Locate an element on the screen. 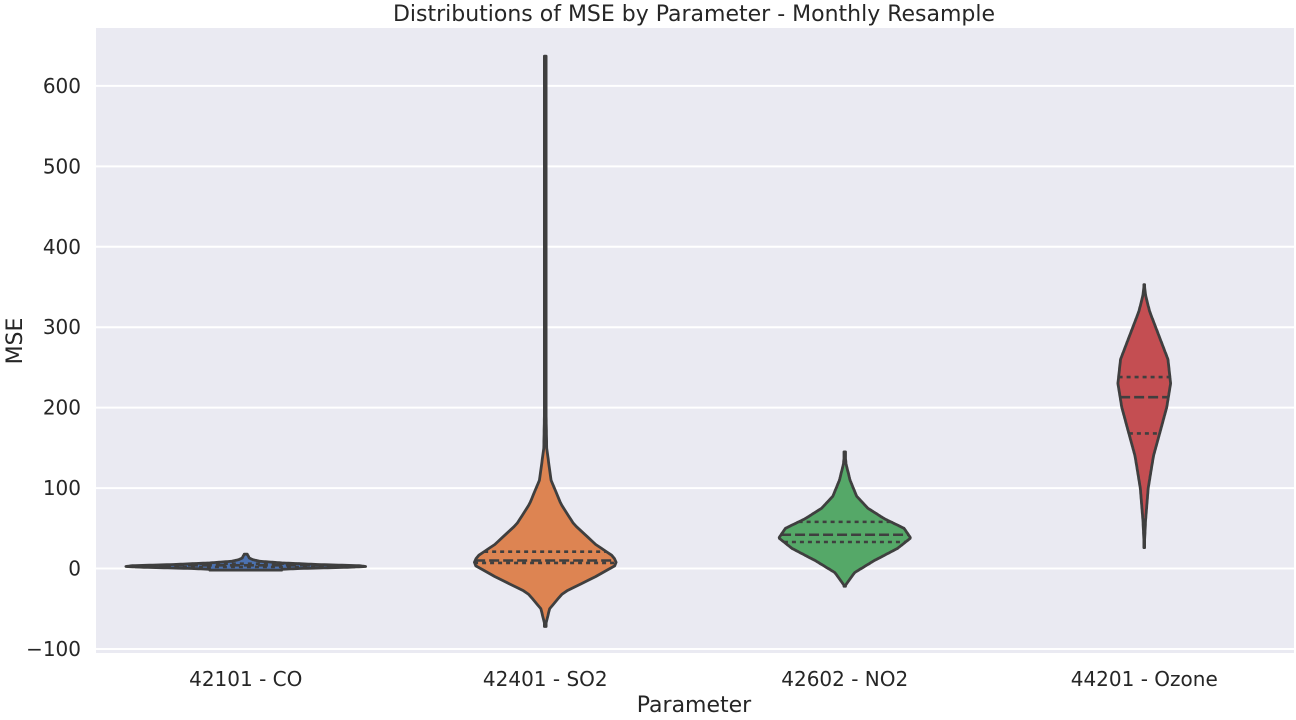 This screenshot has height=720, width=1296. y-tick-label: 500 is located at coordinates (62, 166).